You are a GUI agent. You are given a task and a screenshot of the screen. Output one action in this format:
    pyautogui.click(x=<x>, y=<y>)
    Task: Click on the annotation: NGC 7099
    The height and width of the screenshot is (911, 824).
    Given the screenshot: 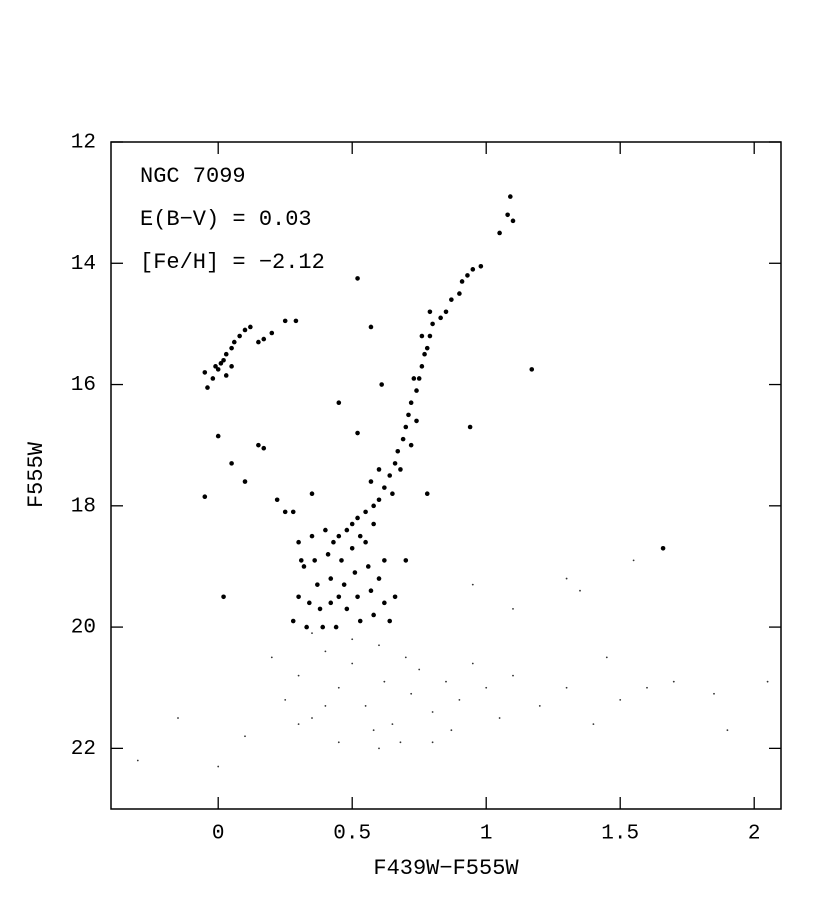 What is the action you would take?
    pyautogui.click(x=193, y=176)
    